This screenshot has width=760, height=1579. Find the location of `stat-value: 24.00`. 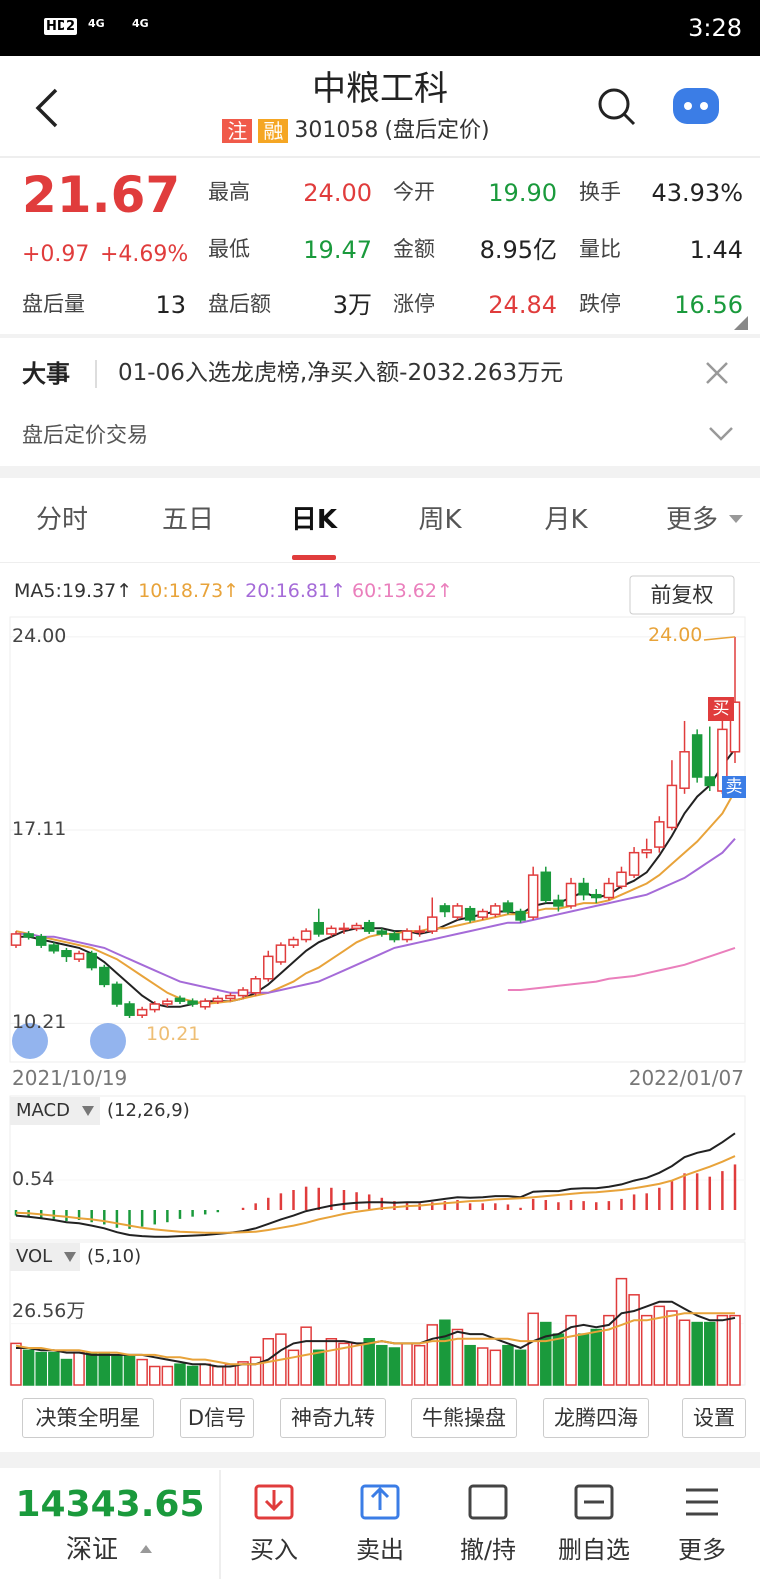

stat-value: 24.00 is located at coordinates (337, 193).